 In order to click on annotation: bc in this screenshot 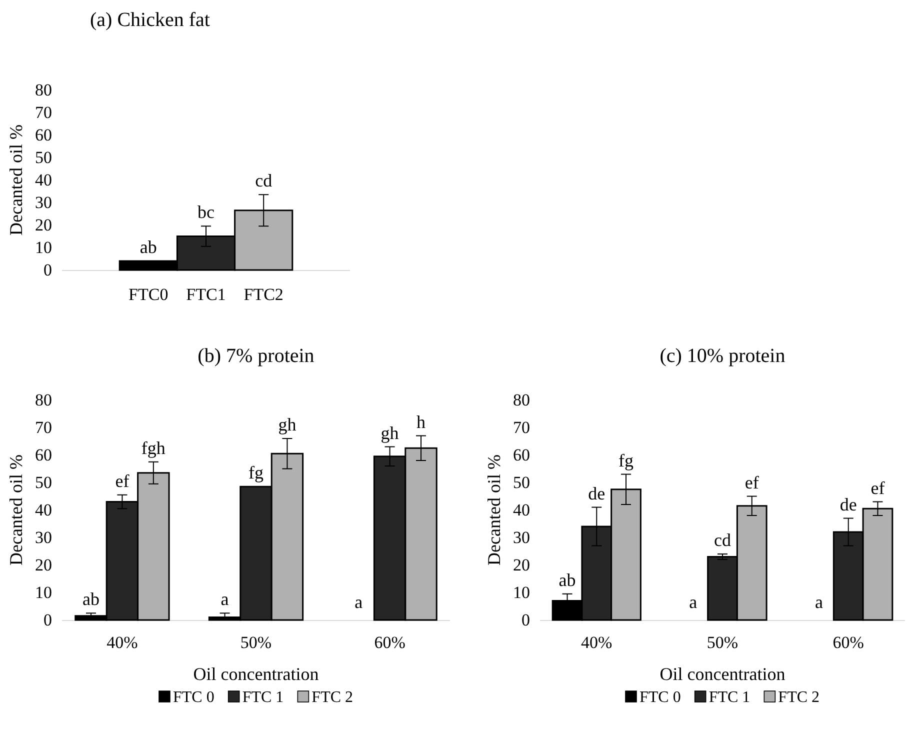, I will do `click(206, 212)`.